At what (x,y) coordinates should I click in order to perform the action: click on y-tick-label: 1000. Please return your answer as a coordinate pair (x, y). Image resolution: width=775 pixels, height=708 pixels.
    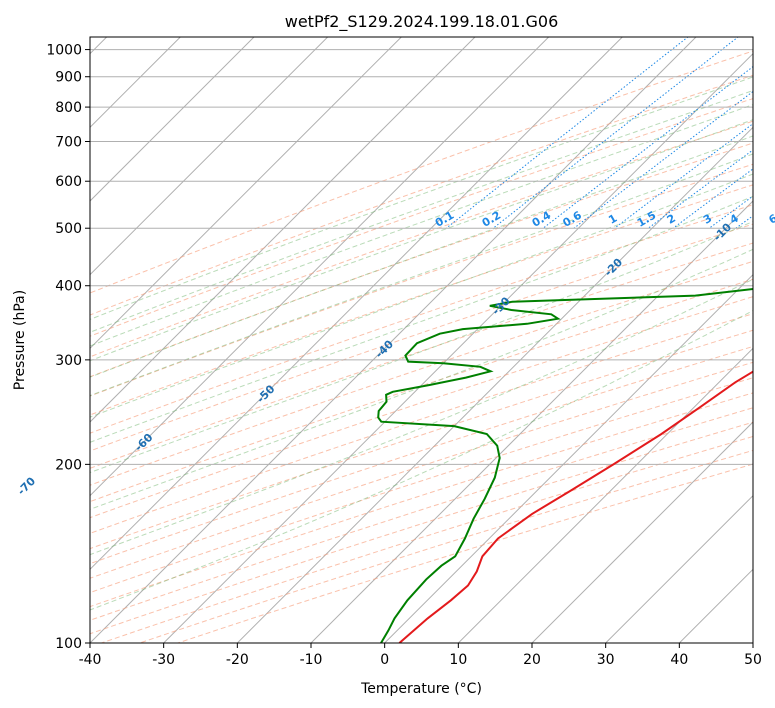
    Looking at the image, I should click on (64, 51).